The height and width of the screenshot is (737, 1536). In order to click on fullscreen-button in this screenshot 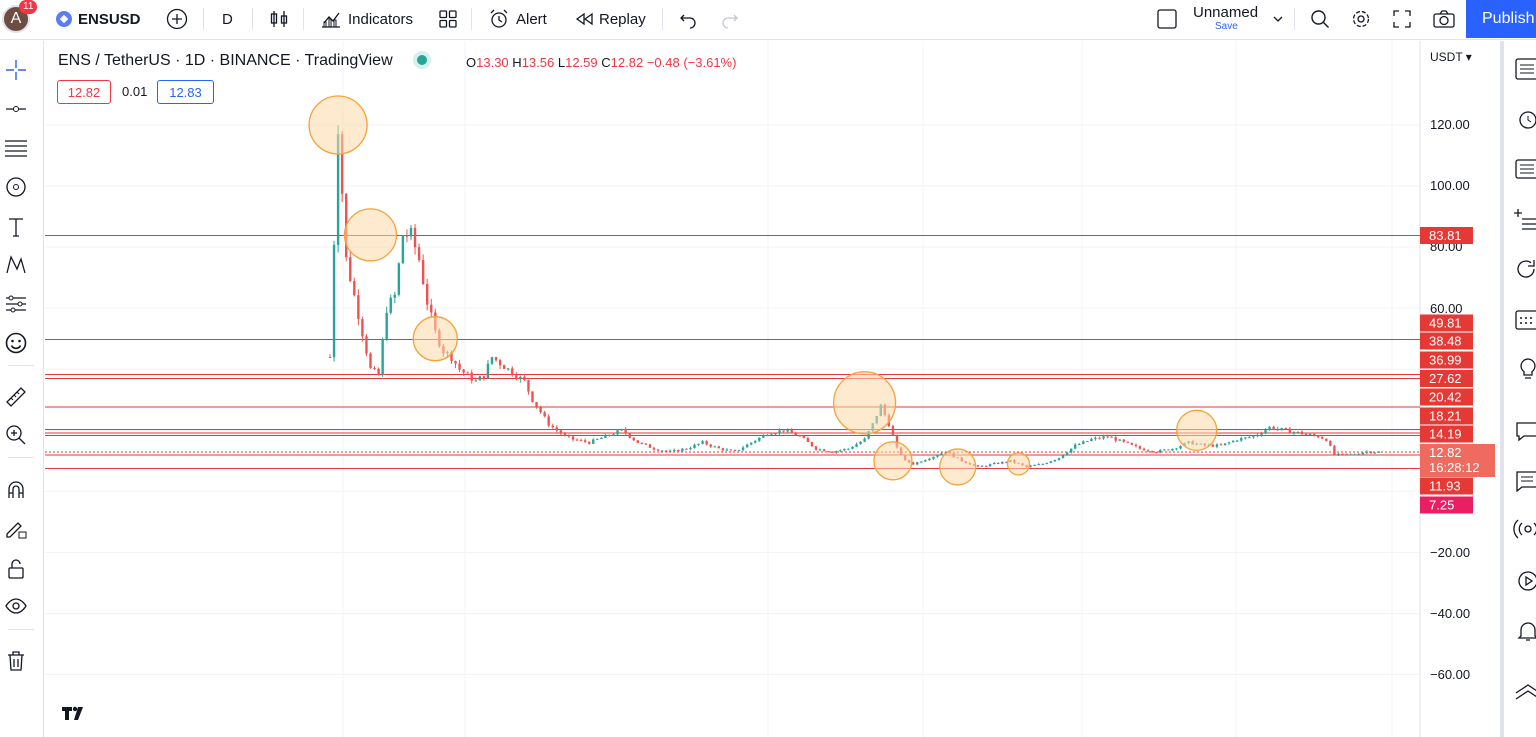, I will do `click(1402, 19)`.